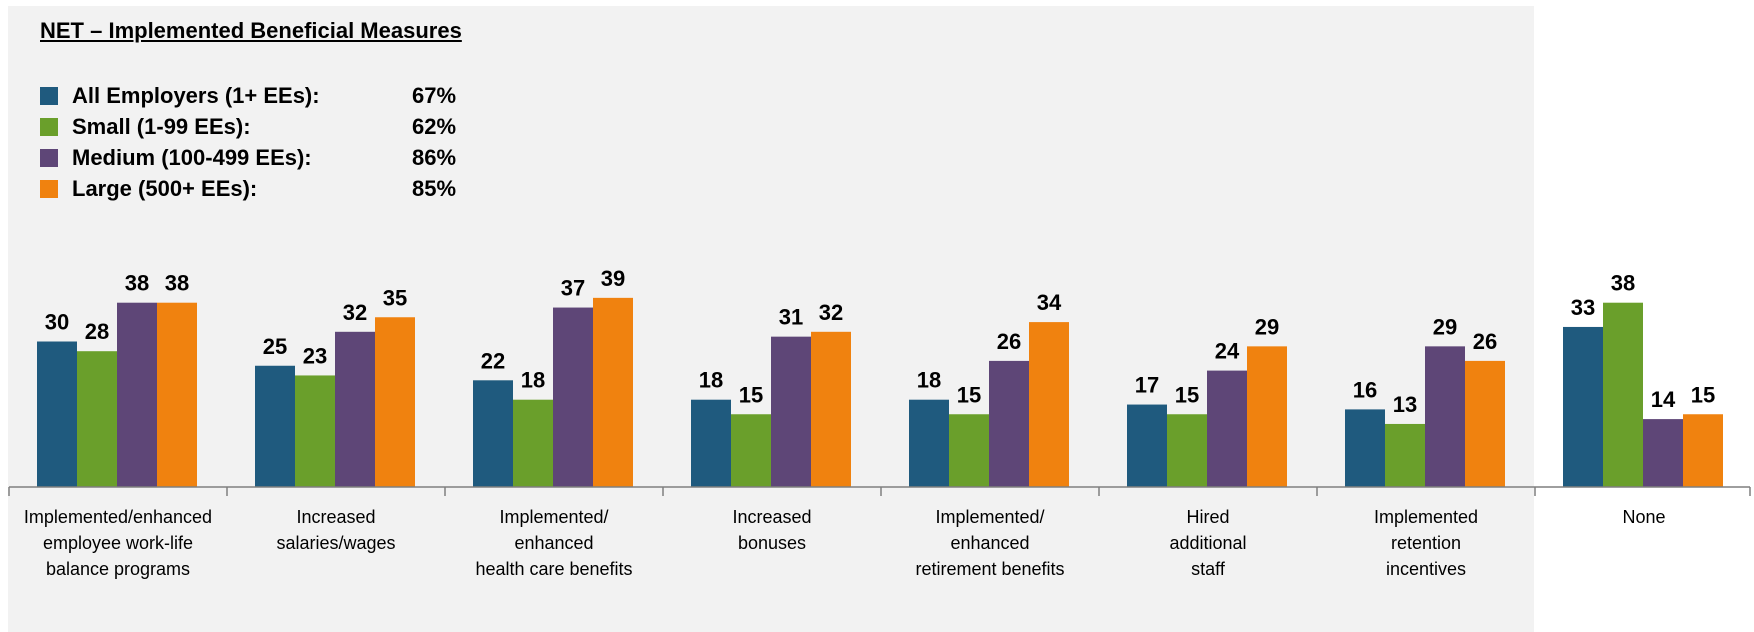 This screenshot has height=632, width=1754. Describe the element at coordinates (772, 543) in the screenshot. I see `category-label: bonuses` at that location.